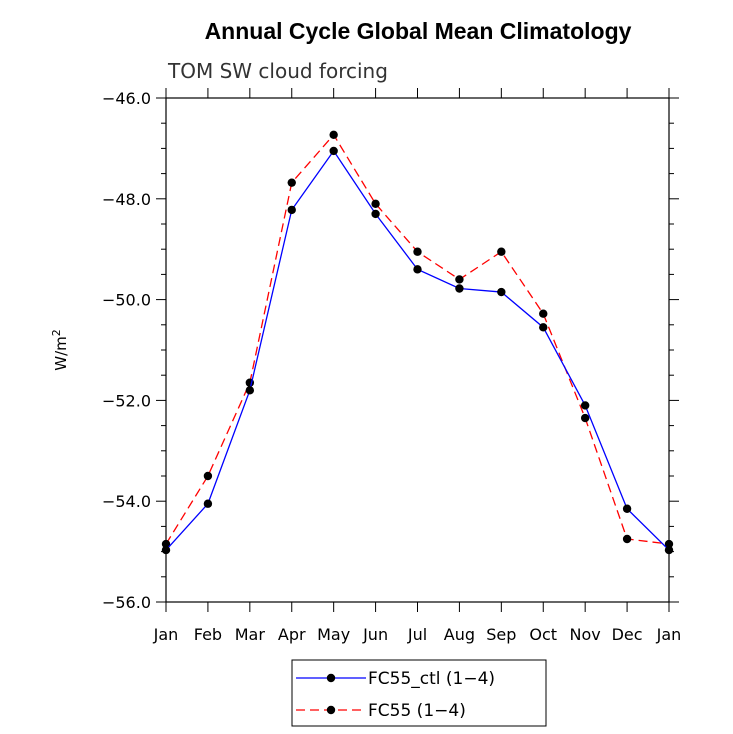 This screenshot has height=734, width=733. Describe the element at coordinates (459, 634) in the screenshot. I see `x-tick-label: Aug` at that location.